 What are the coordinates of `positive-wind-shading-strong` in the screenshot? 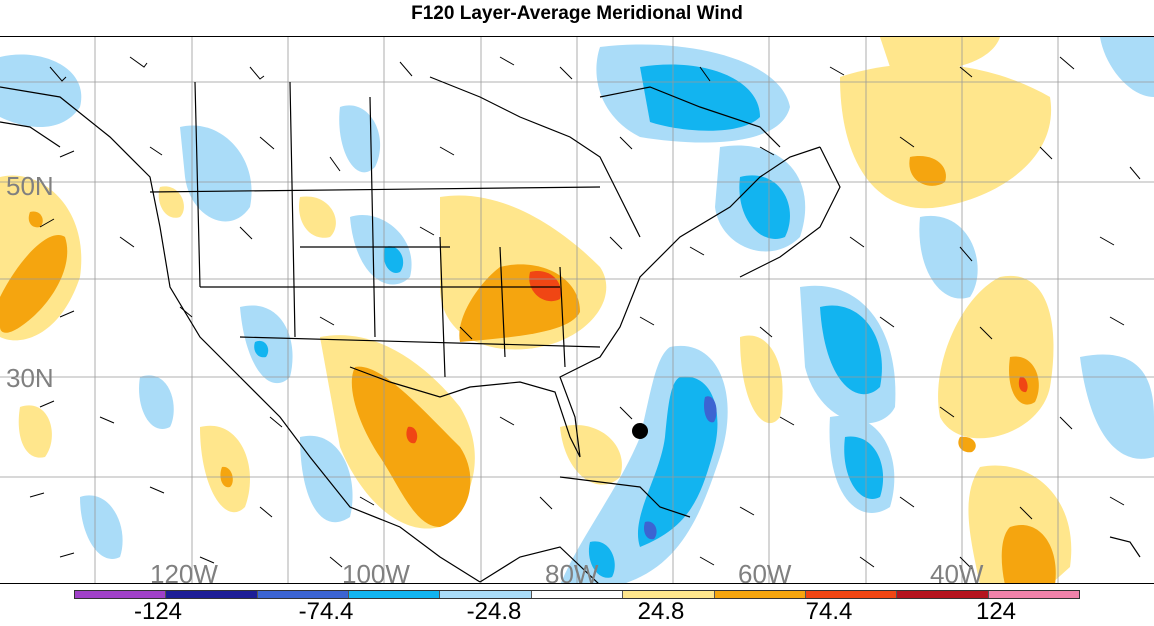 It's located at (717, 357).